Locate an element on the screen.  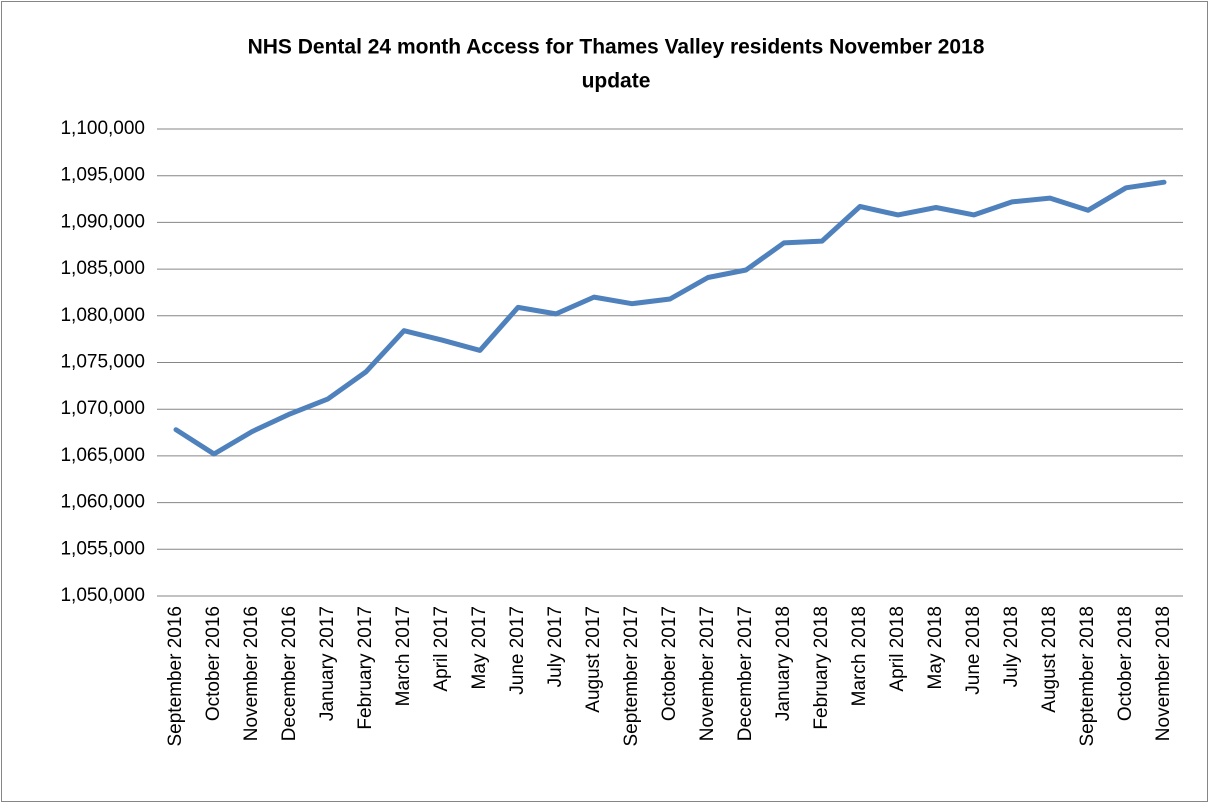
x-tick-label: September 2016 is located at coordinates (175, 676).